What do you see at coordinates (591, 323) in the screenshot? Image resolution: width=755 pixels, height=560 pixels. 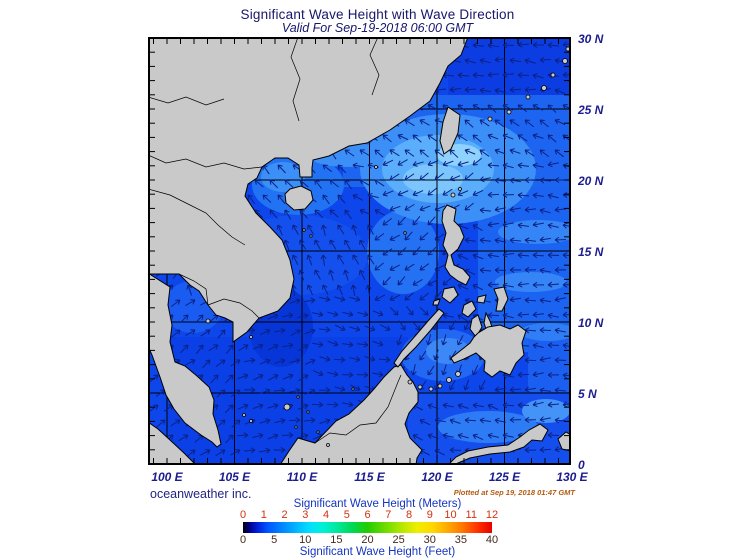 I see `lat-label-10n: 10 N` at bounding box center [591, 323].